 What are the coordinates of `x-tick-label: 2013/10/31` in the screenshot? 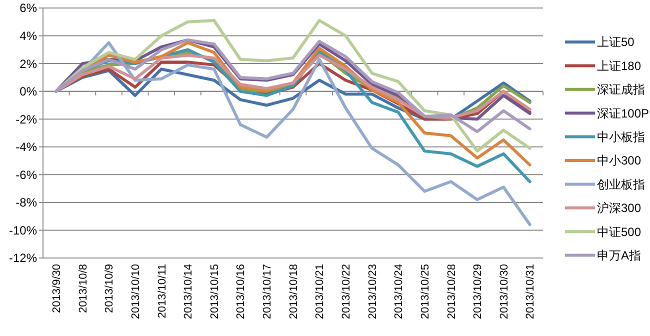 It's located at (530, 292).